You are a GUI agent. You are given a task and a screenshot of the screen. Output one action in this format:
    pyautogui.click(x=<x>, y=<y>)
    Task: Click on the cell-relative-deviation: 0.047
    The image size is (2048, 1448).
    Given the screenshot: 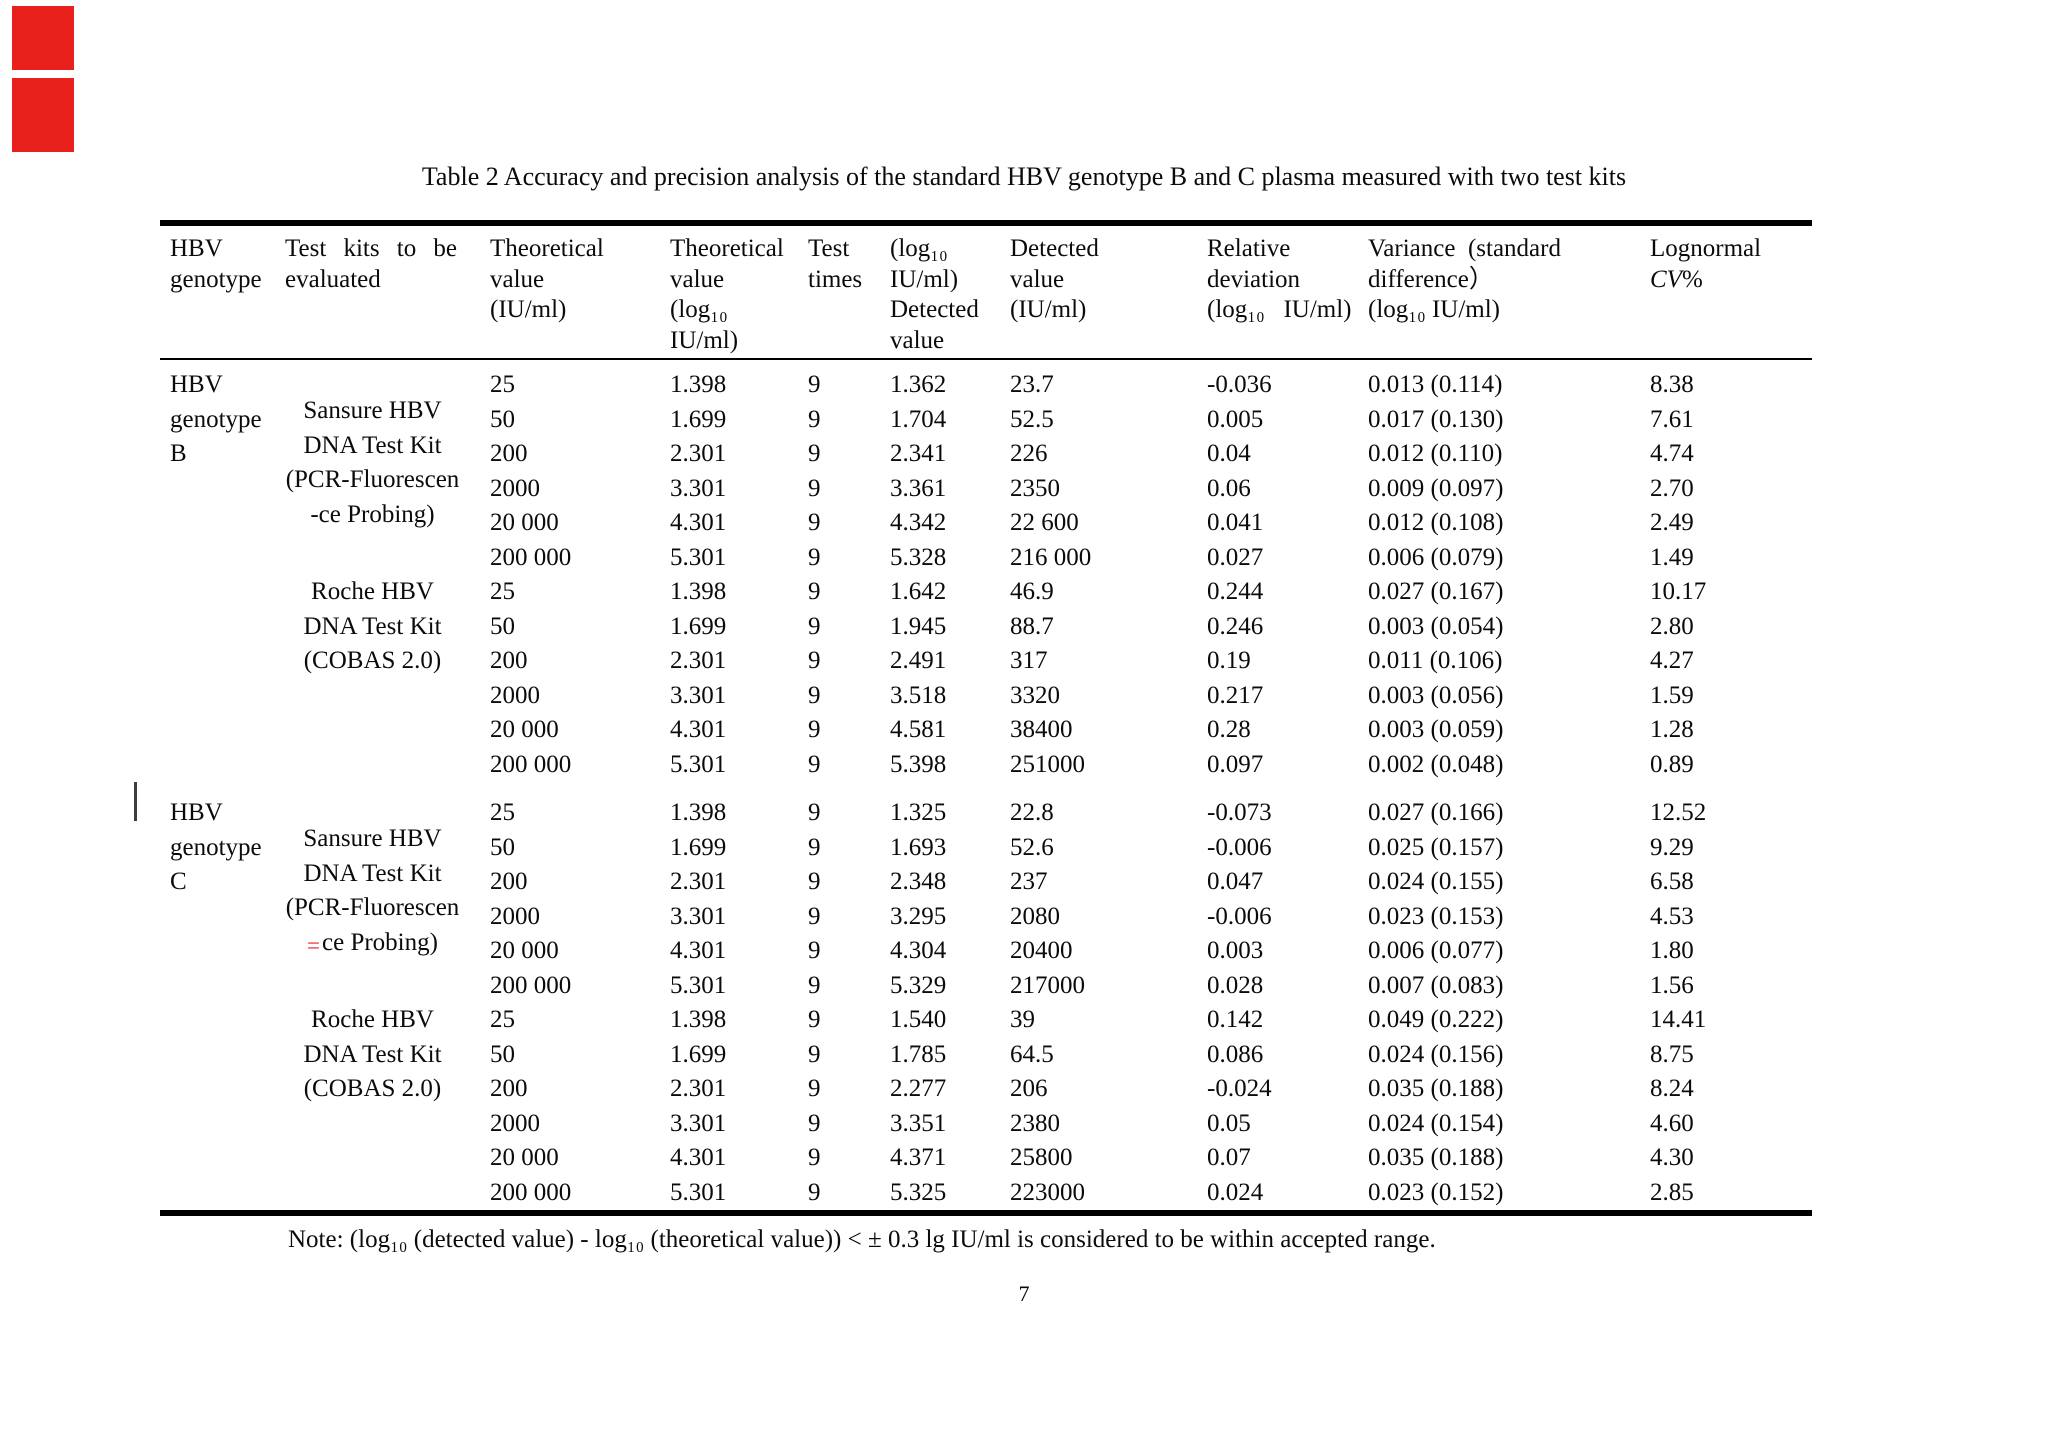 What is the action you would take?
    pyautogui.click(x=1235, y=881)
    